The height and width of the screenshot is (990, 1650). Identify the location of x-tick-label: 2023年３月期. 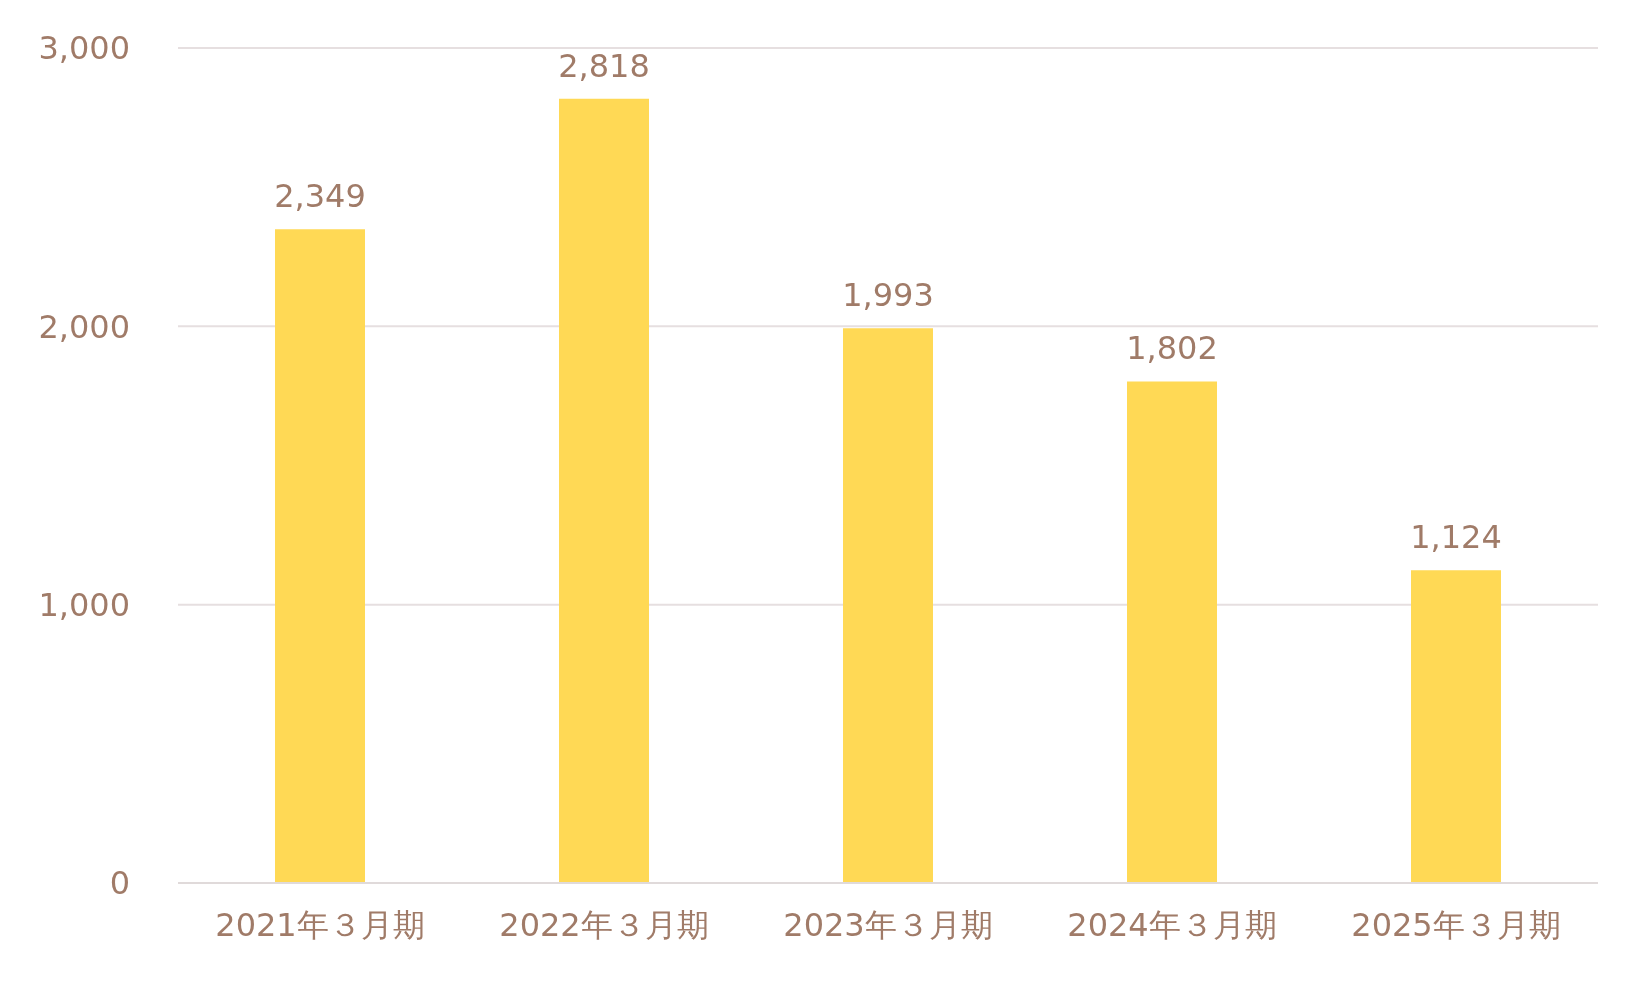
(888, 924).